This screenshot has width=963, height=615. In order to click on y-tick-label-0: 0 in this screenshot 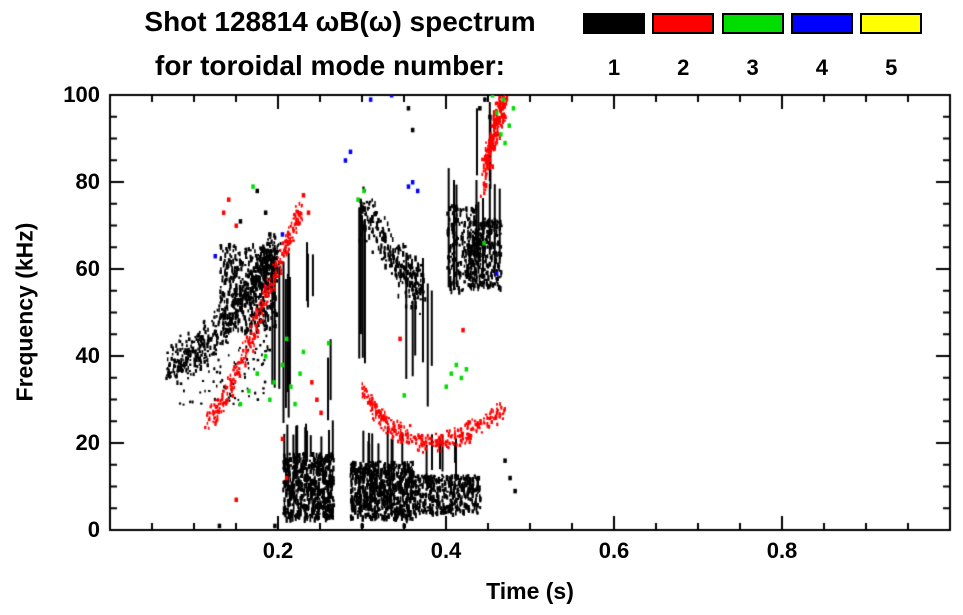, I will do `click(93, 529)`.